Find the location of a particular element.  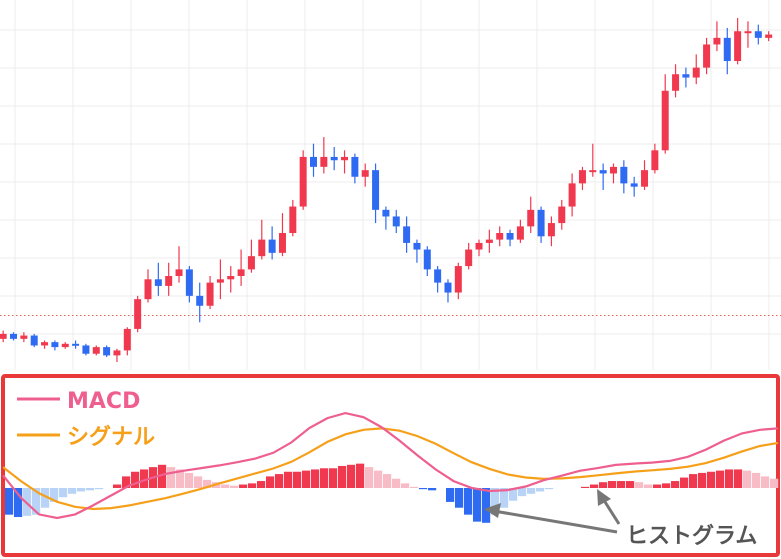

annotation-arrow is located at coordinates (552, 521).